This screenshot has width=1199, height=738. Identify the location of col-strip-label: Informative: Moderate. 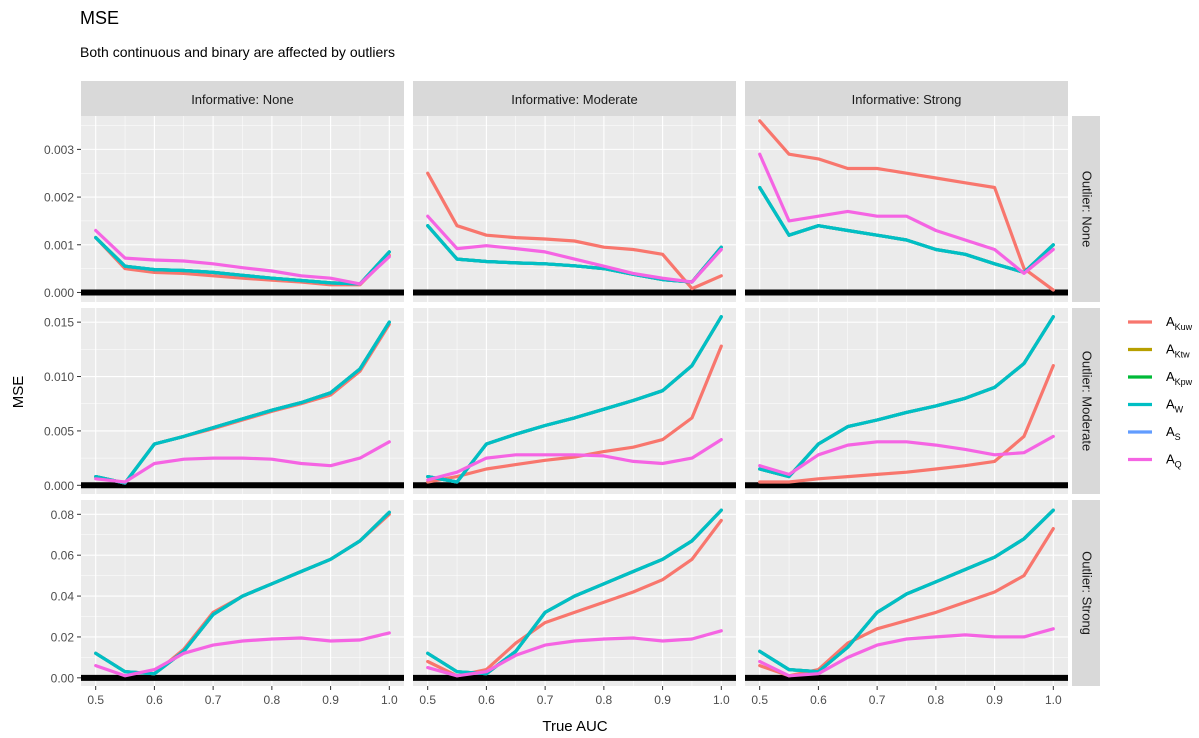
(574, 99).